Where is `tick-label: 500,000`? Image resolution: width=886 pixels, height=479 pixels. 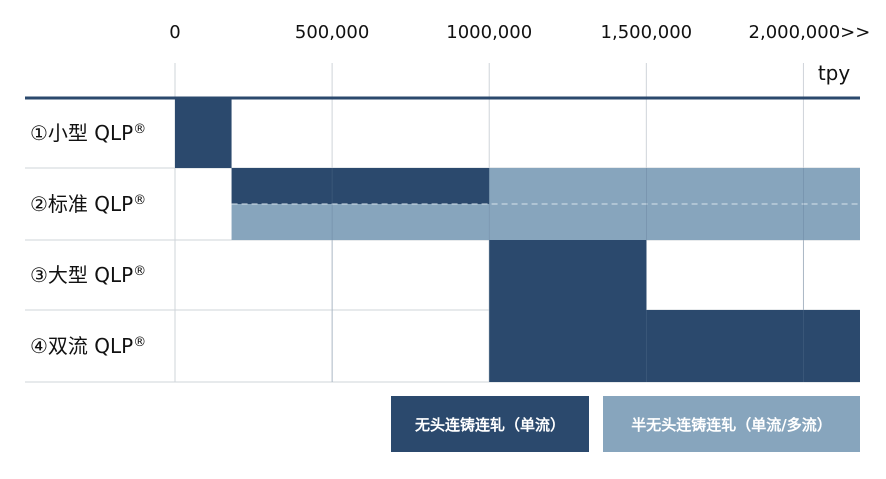
tick-label: 500,000 is located at coordinates (332, 32).